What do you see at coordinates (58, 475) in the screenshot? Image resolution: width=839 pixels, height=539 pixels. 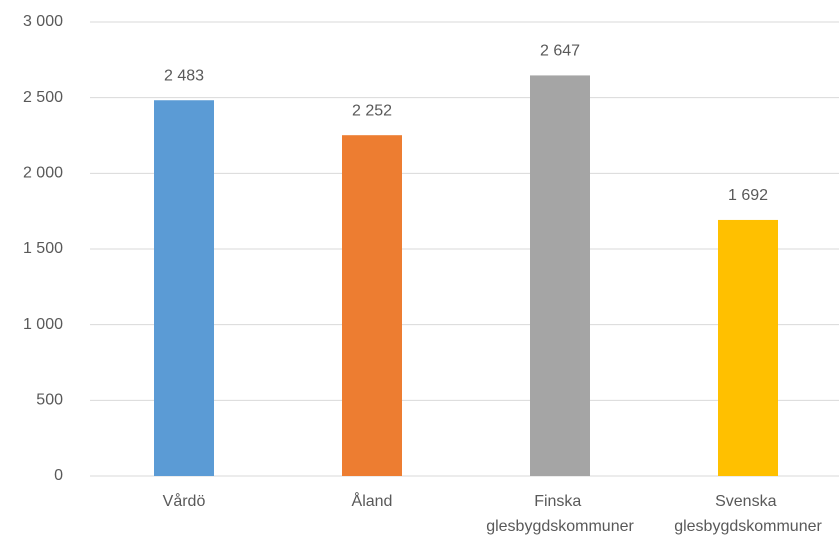 I see `y-tick-label: 0` at bounding box center [58, 475].